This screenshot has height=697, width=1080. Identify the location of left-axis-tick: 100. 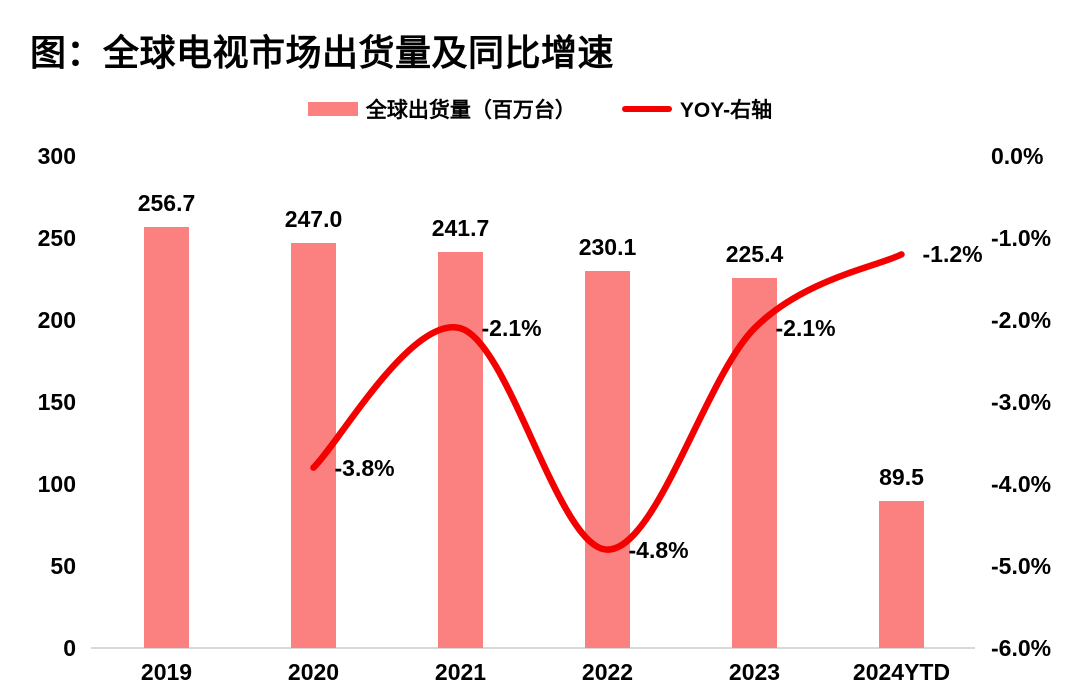
(56, 484).